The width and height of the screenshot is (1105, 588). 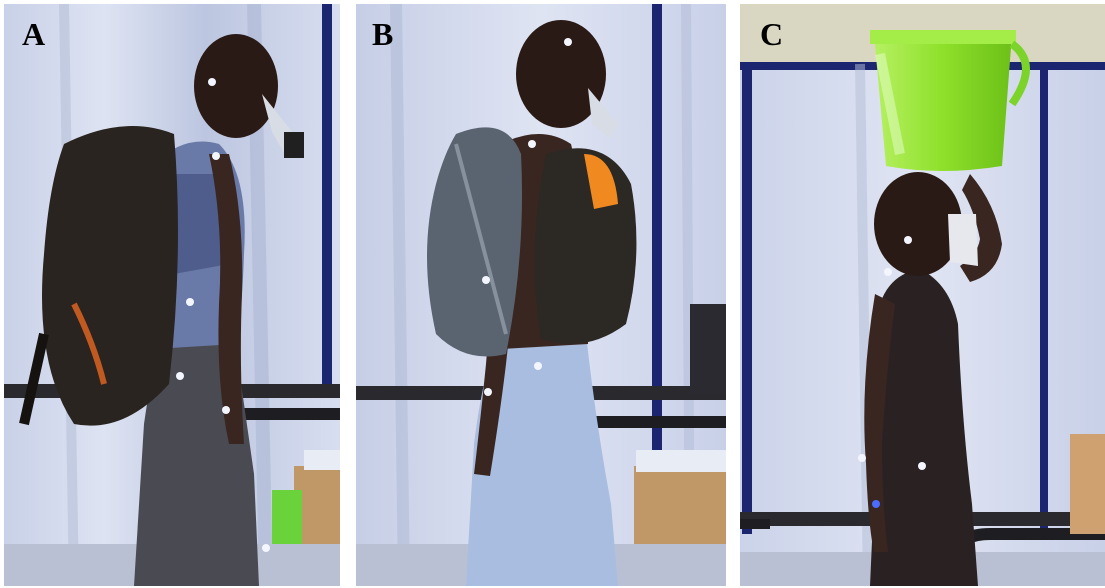 What do you see at coordinates (772, 34) in the screenshot?
I see `panel-label-c: C` at bounding box center [772, 34].